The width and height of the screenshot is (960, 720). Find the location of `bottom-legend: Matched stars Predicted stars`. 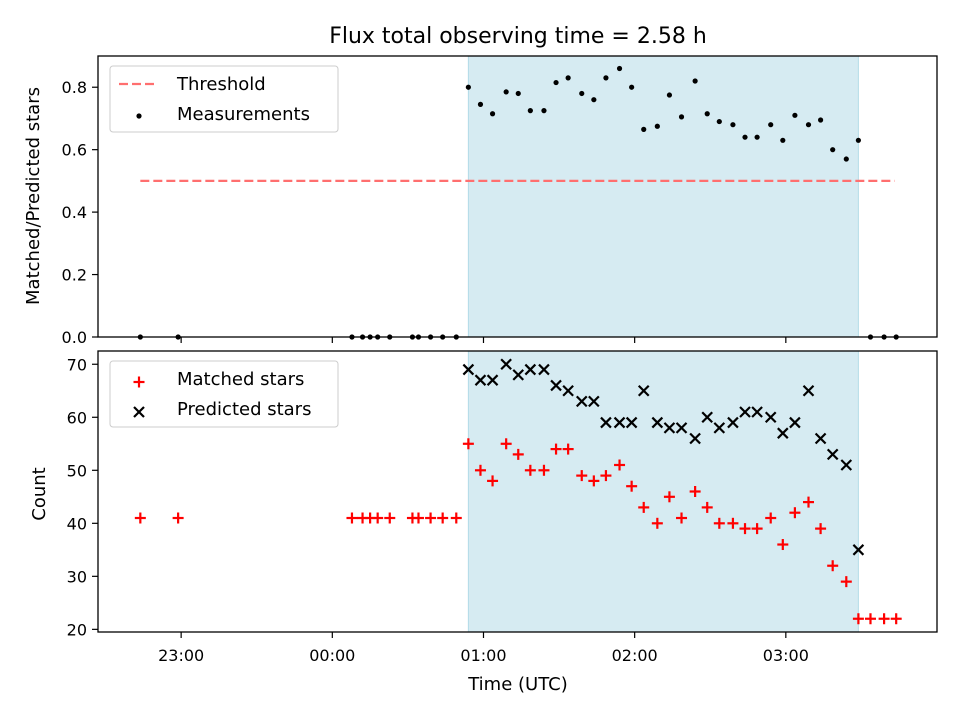

bottom-legend: Matched stars Predicted stars is located at coordinates (224, 394).